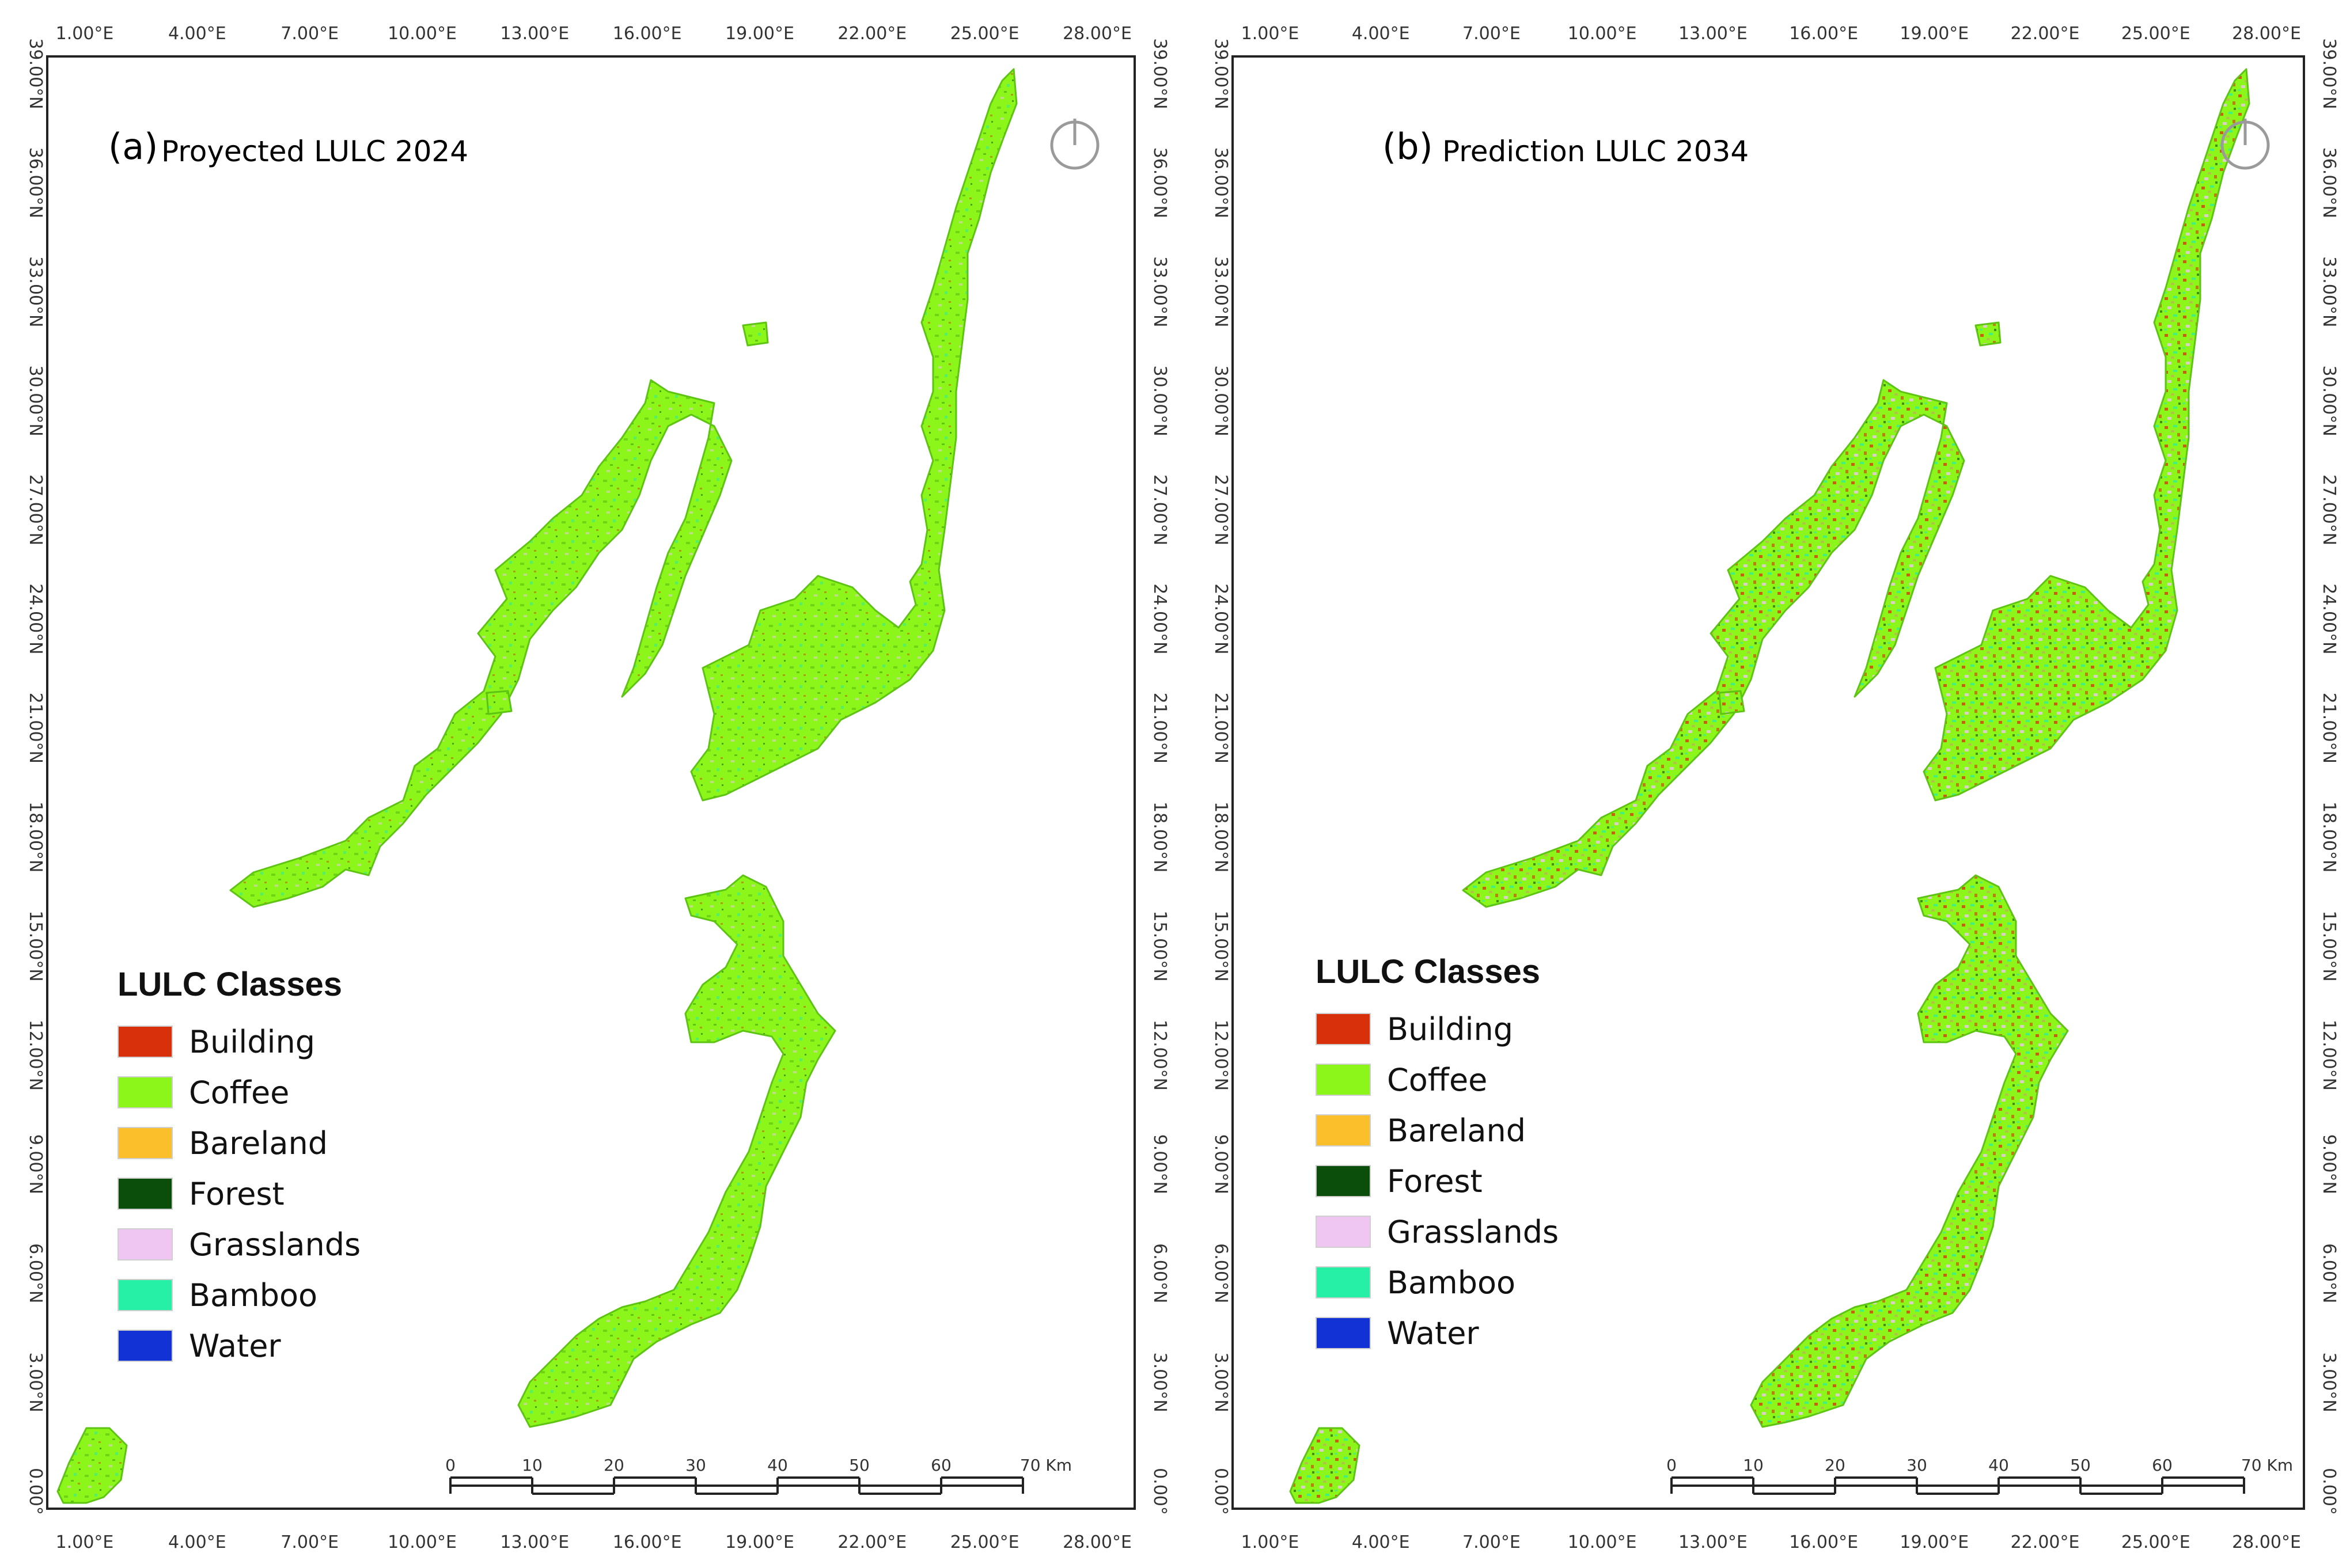  Describe the element at coordinates (1451, 1282) in the screenshot. I see `legend-label: Bamboo` at that location.